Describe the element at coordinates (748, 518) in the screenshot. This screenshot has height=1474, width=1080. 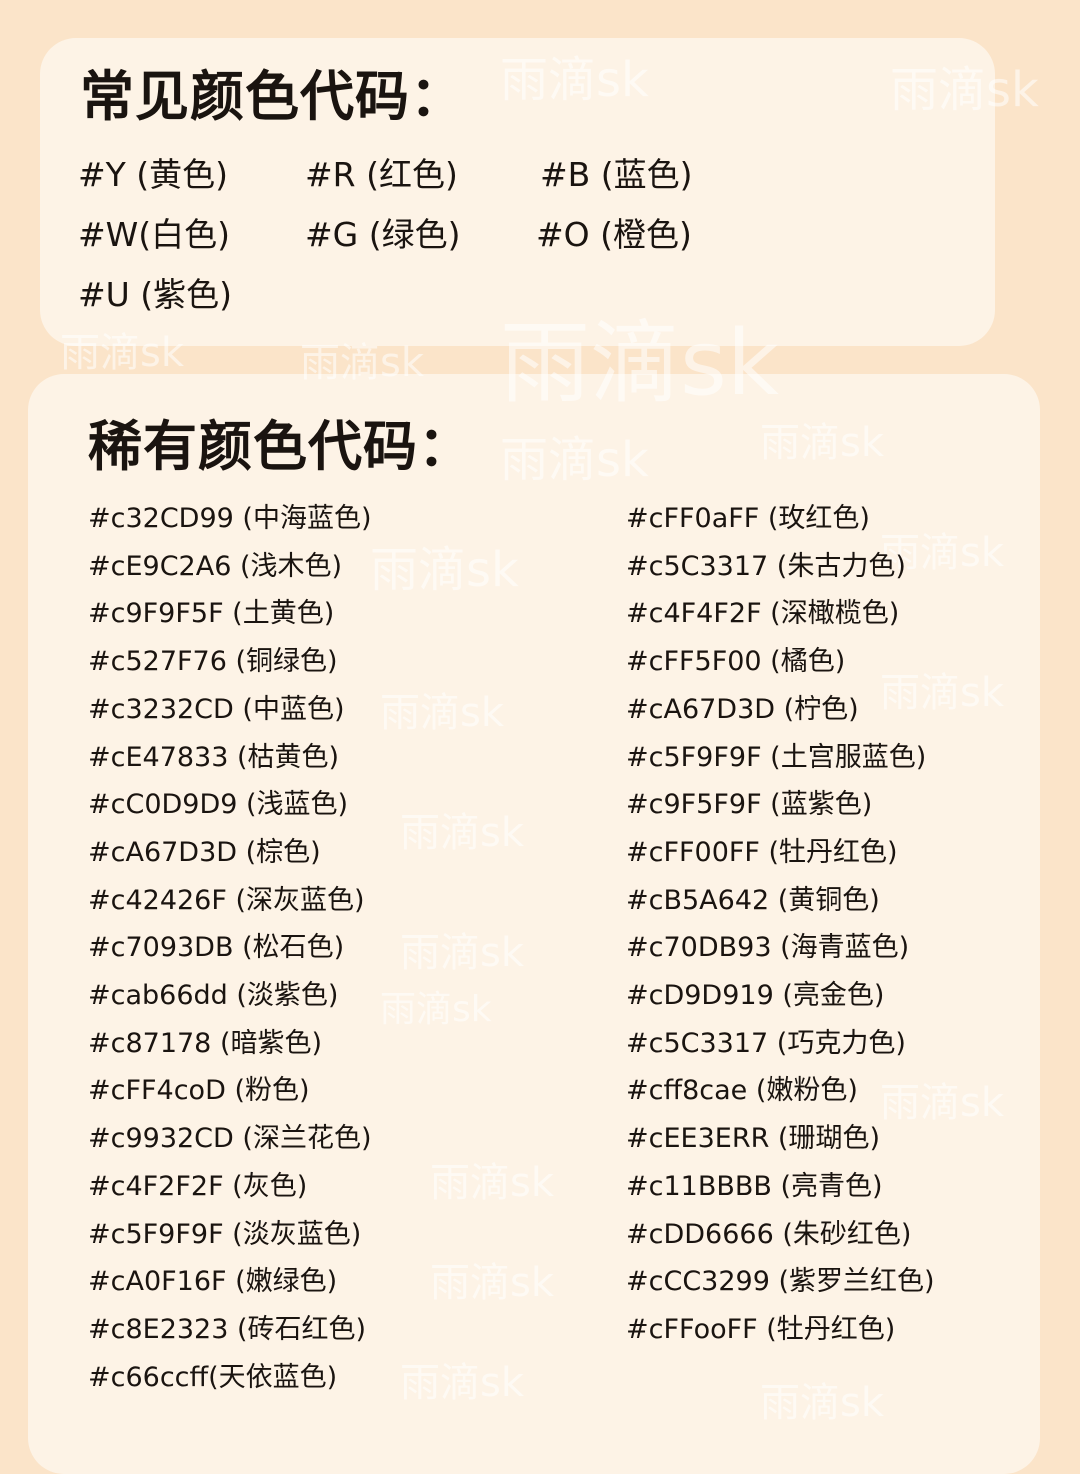
I see `rare-color-item: #cFF0aFF (玫红色)` at that location.